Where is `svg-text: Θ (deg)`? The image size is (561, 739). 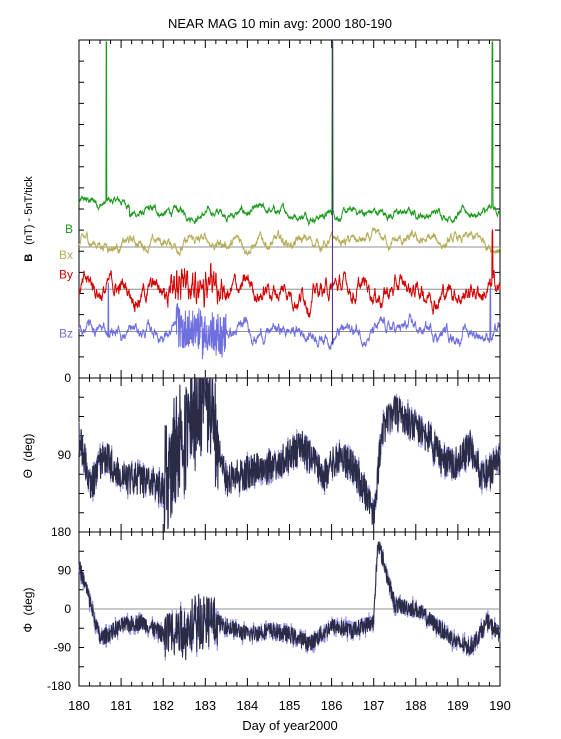
svg-text: Θ (deg) is located at coordinates (28, 456).